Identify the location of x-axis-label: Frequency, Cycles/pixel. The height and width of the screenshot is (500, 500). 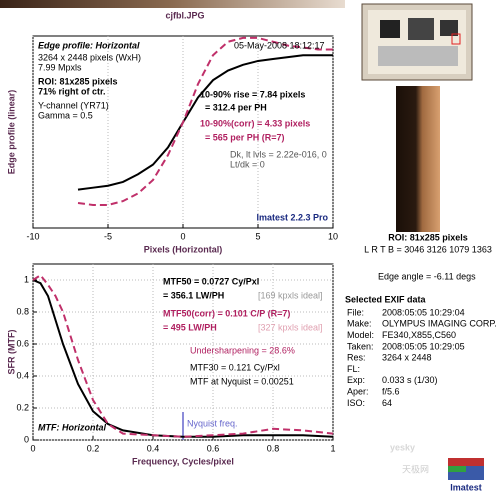
(183, 461).